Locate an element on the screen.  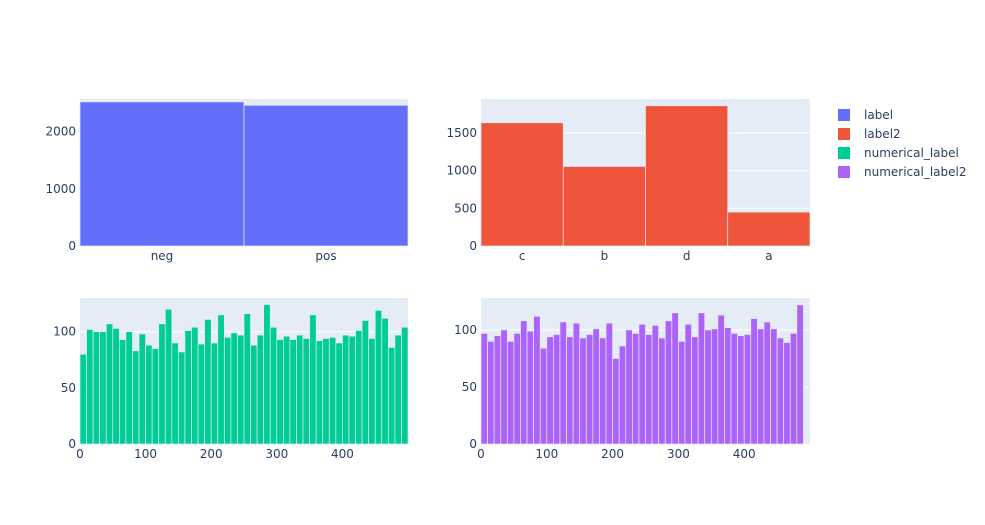
legend-label: numerical_label2 is located at coordinates (915, 172).